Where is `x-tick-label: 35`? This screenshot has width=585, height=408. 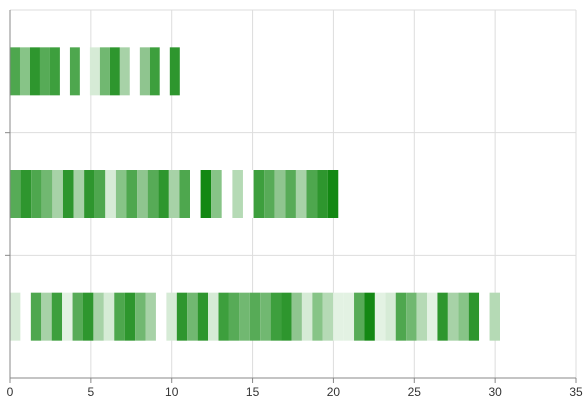
x-tick-label: 35 is located at coordinates (576, 392).